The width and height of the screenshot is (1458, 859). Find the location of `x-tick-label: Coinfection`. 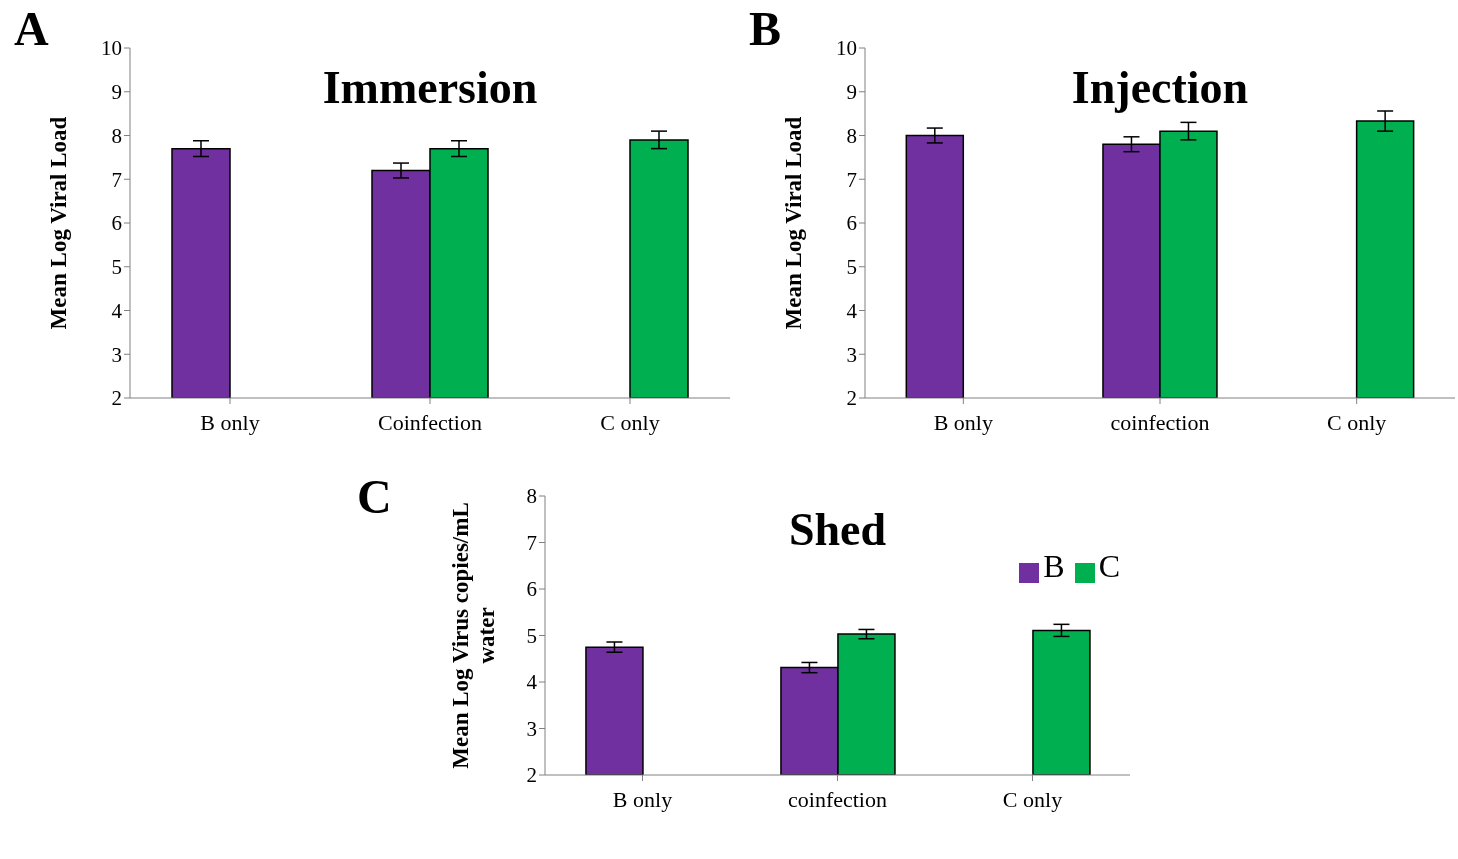

x-tick-label: Coinfection is located at coordinates (430, 422).